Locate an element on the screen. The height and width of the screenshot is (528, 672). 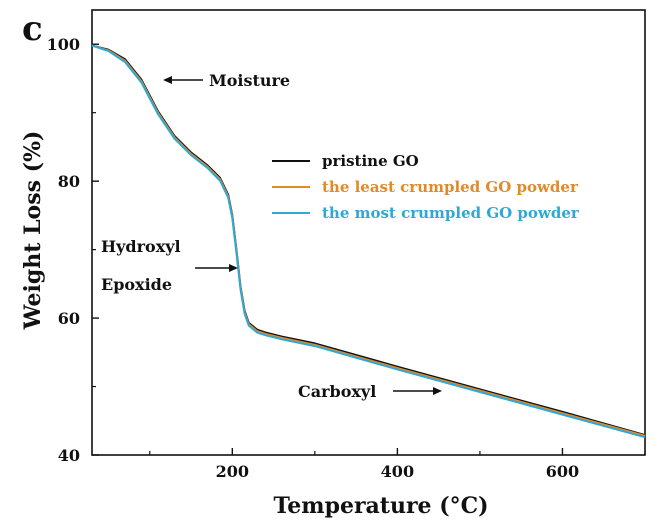
carboxyl-arrow-head is located at coordinates (437, 391).